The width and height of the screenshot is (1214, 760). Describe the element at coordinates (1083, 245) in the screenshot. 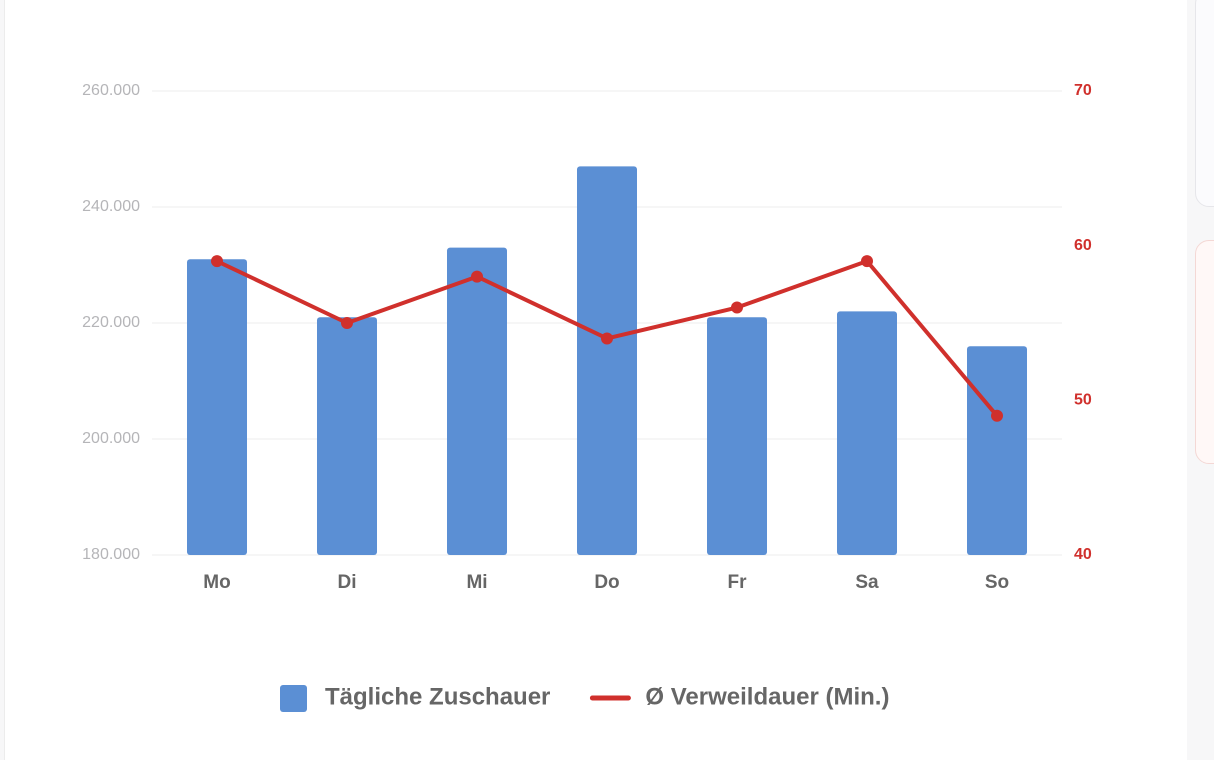

I see `y2-tick-label: 60` at that location.